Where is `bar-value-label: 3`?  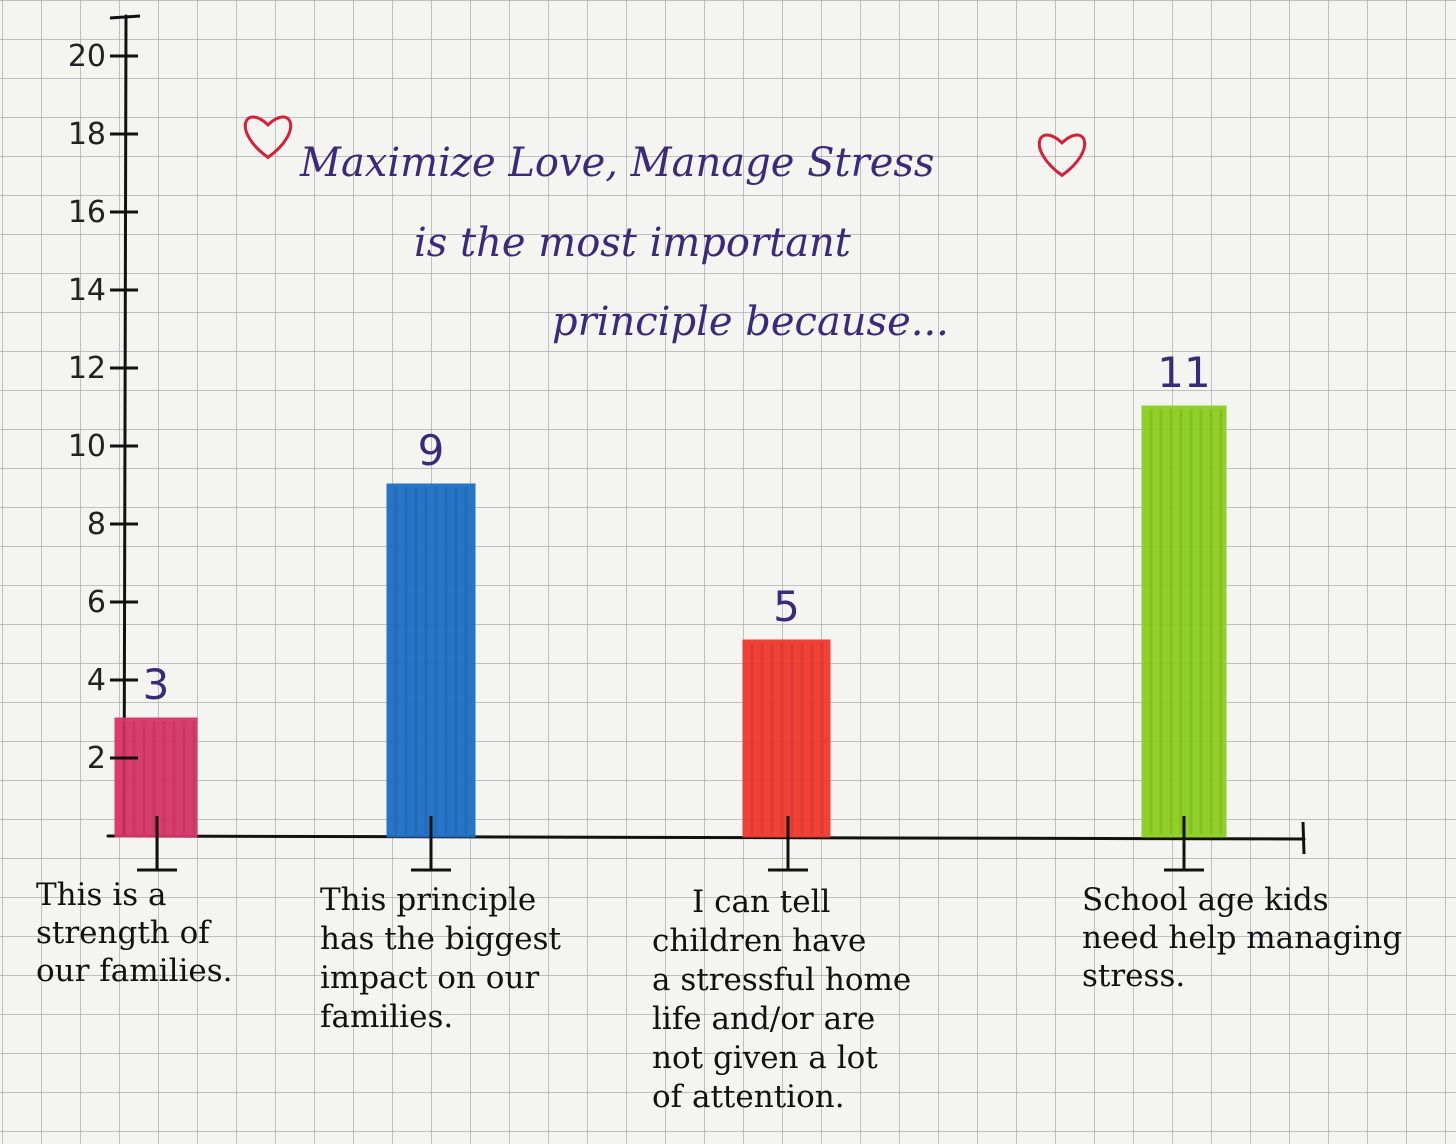
bar-value-label: 3 is located at coordinates (156, 684).